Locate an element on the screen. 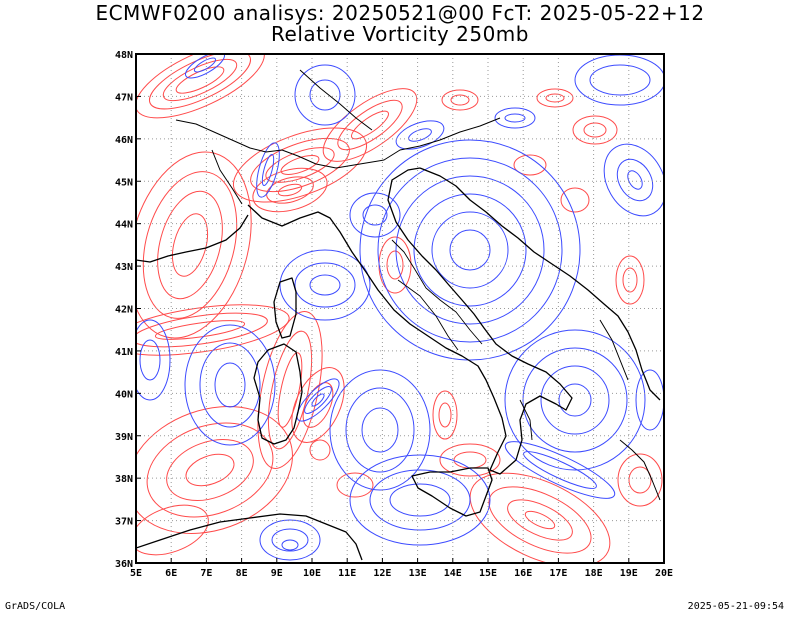 This screenshot has width=800, height=618. lon-tick-label: 19E is located at coordinates (629, 573).